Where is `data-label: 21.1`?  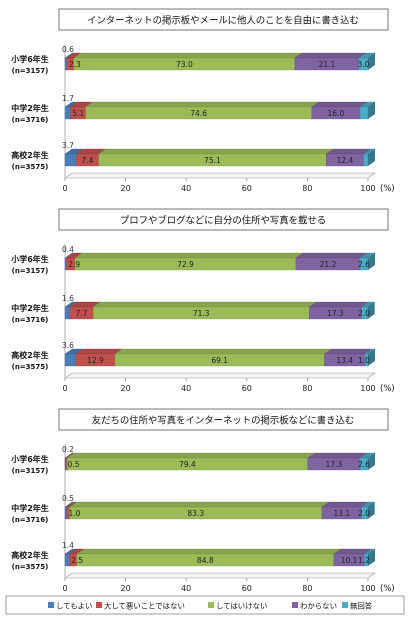 data-label: 21.1 is located at coordinates (327, 64).